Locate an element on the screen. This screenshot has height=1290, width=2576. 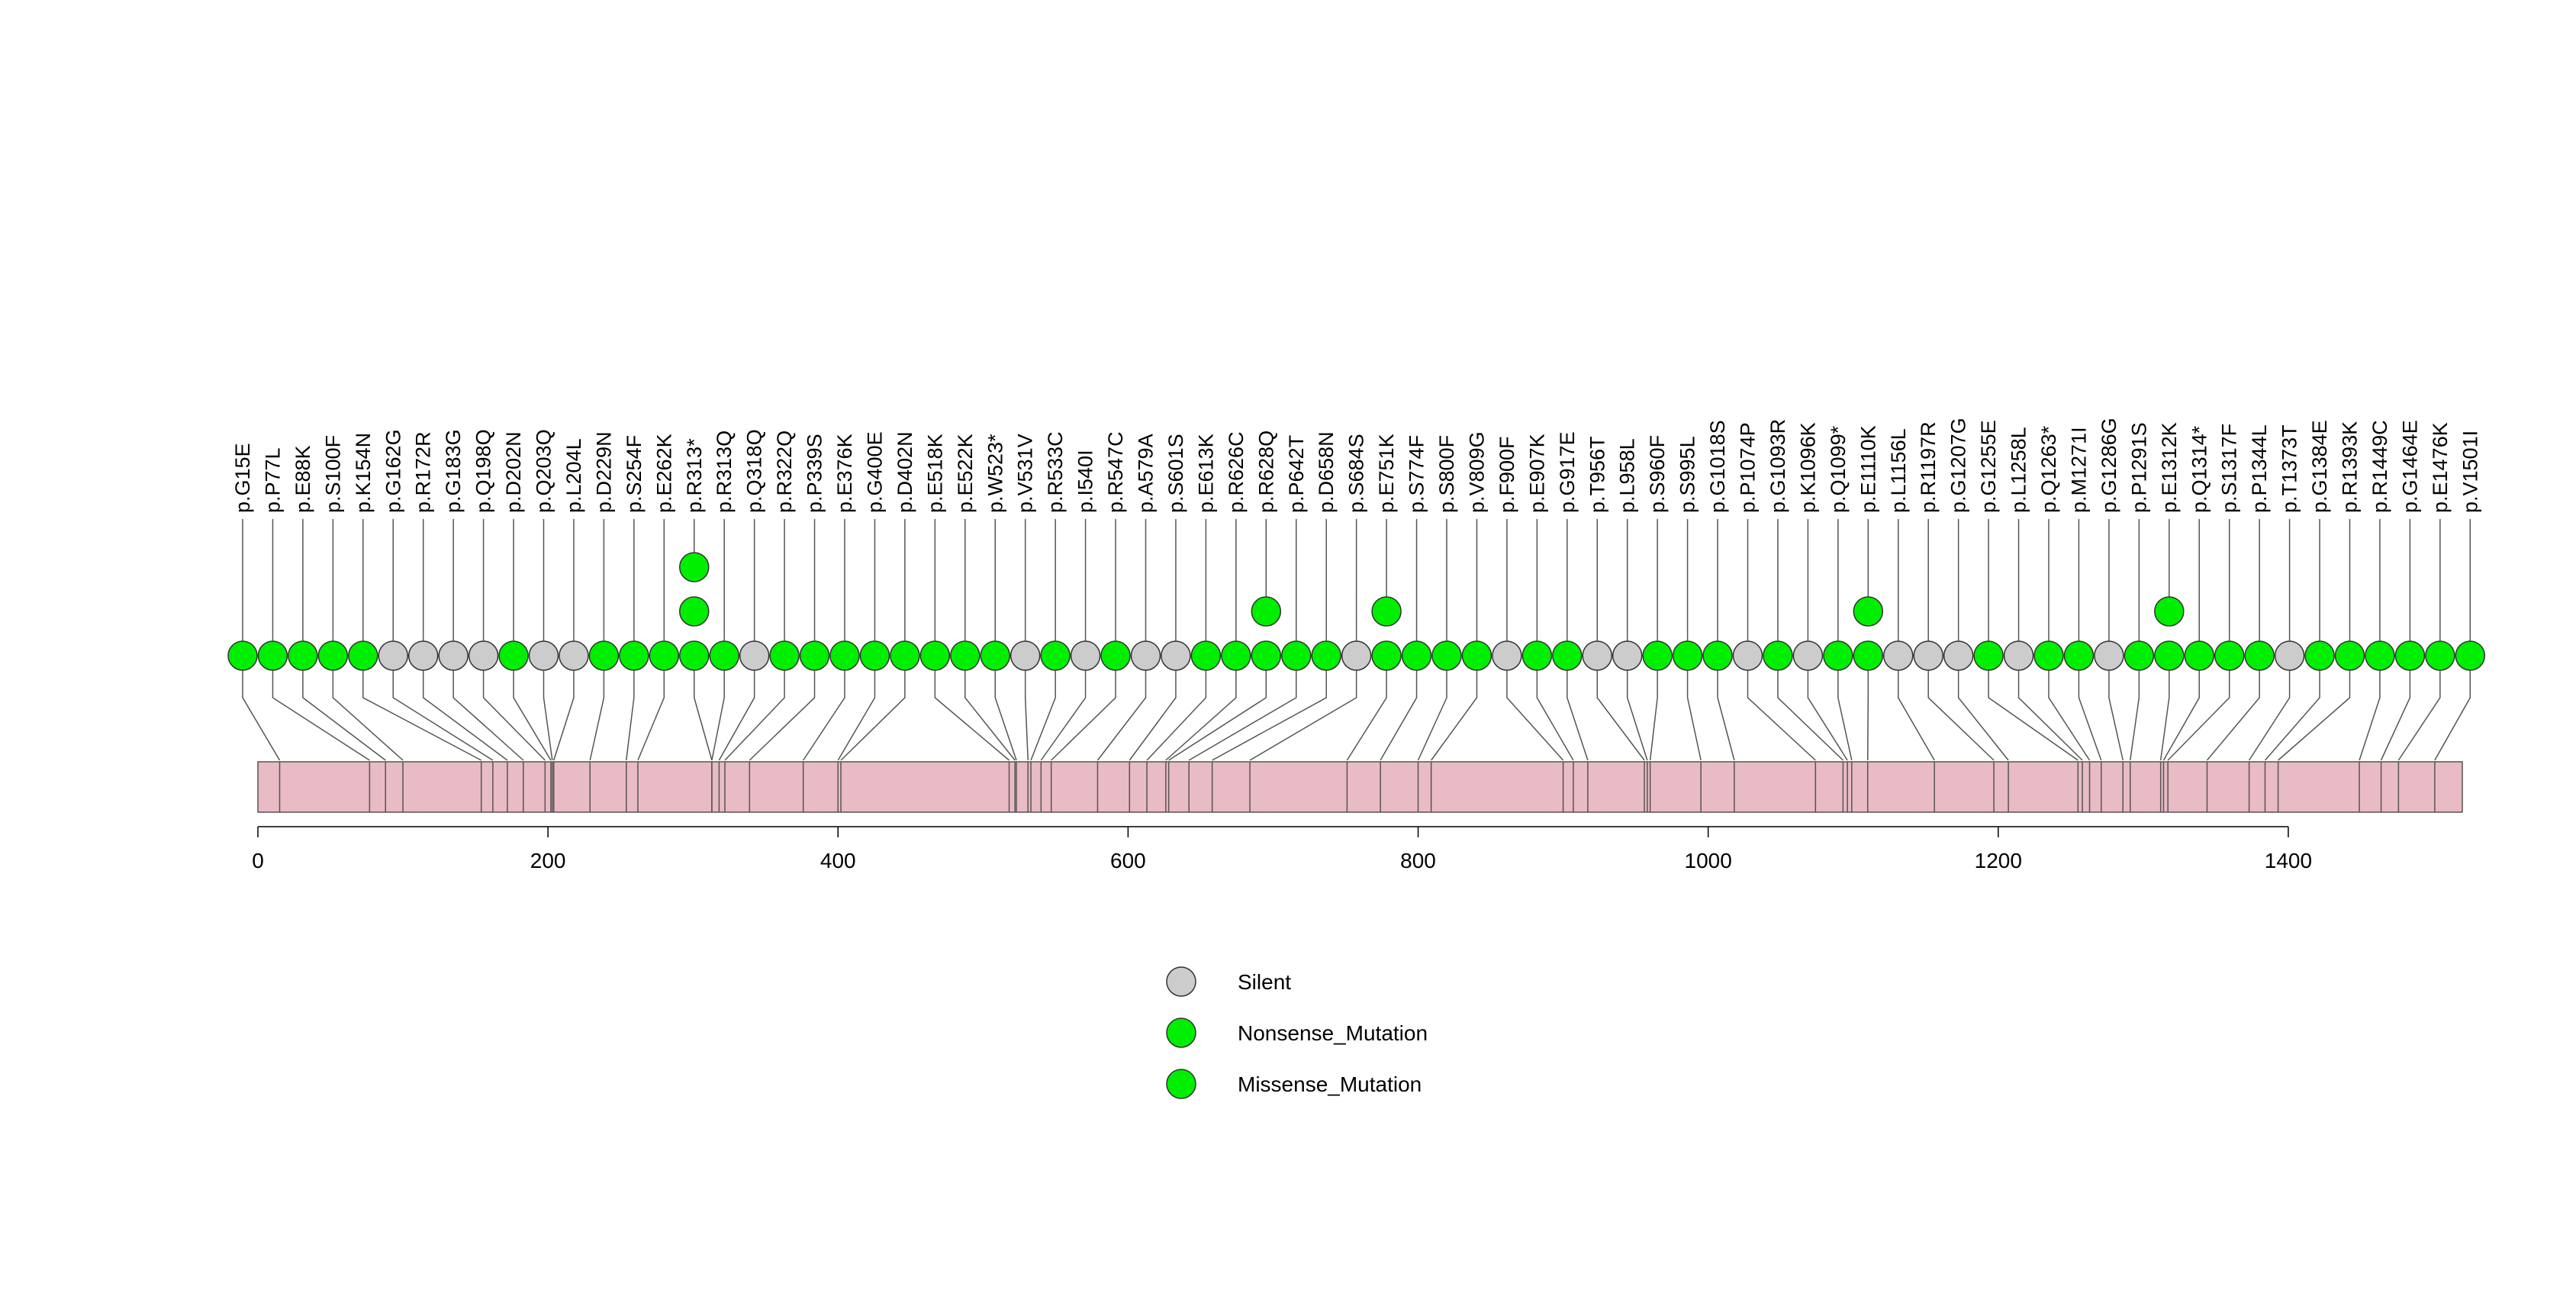
mutation-label: p.G400E is located at coordinates (874, 472).